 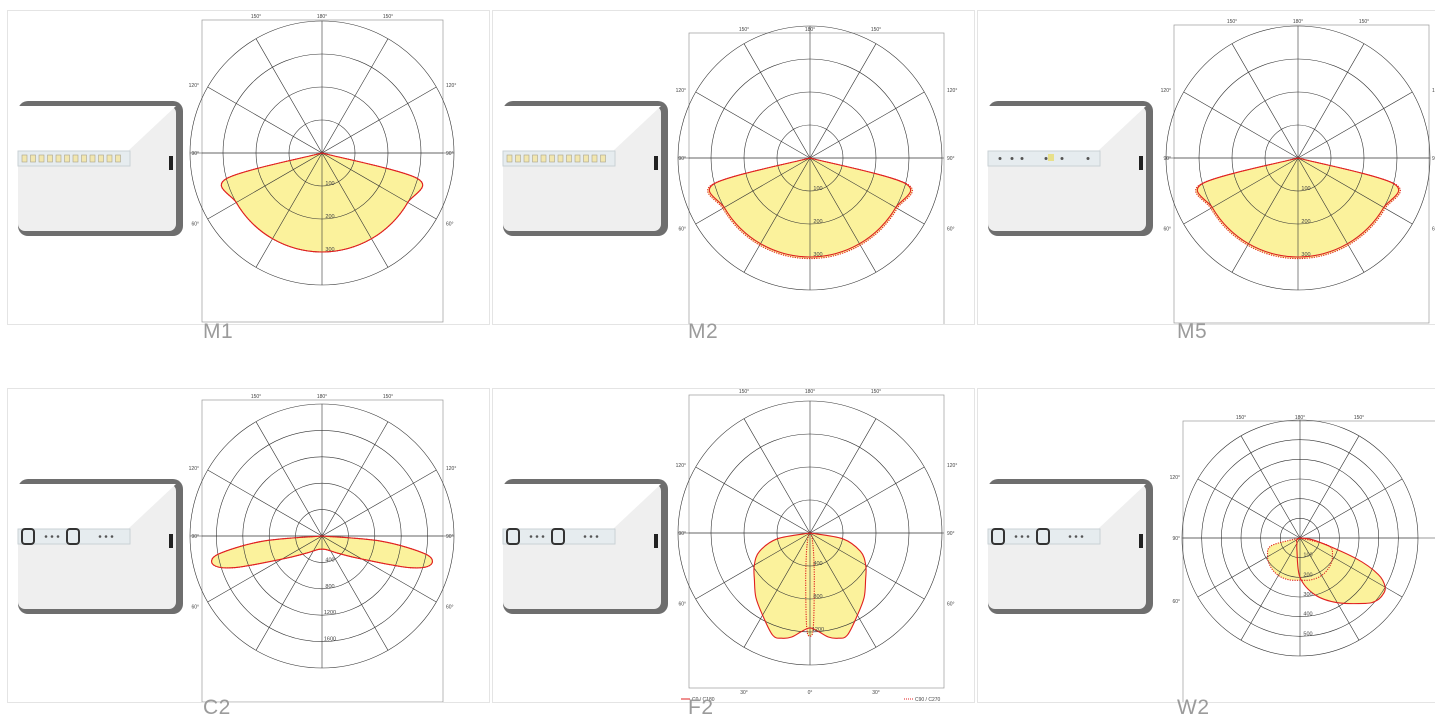 I want to click on angle-label-0: 0°, so click(x=810, y=693).